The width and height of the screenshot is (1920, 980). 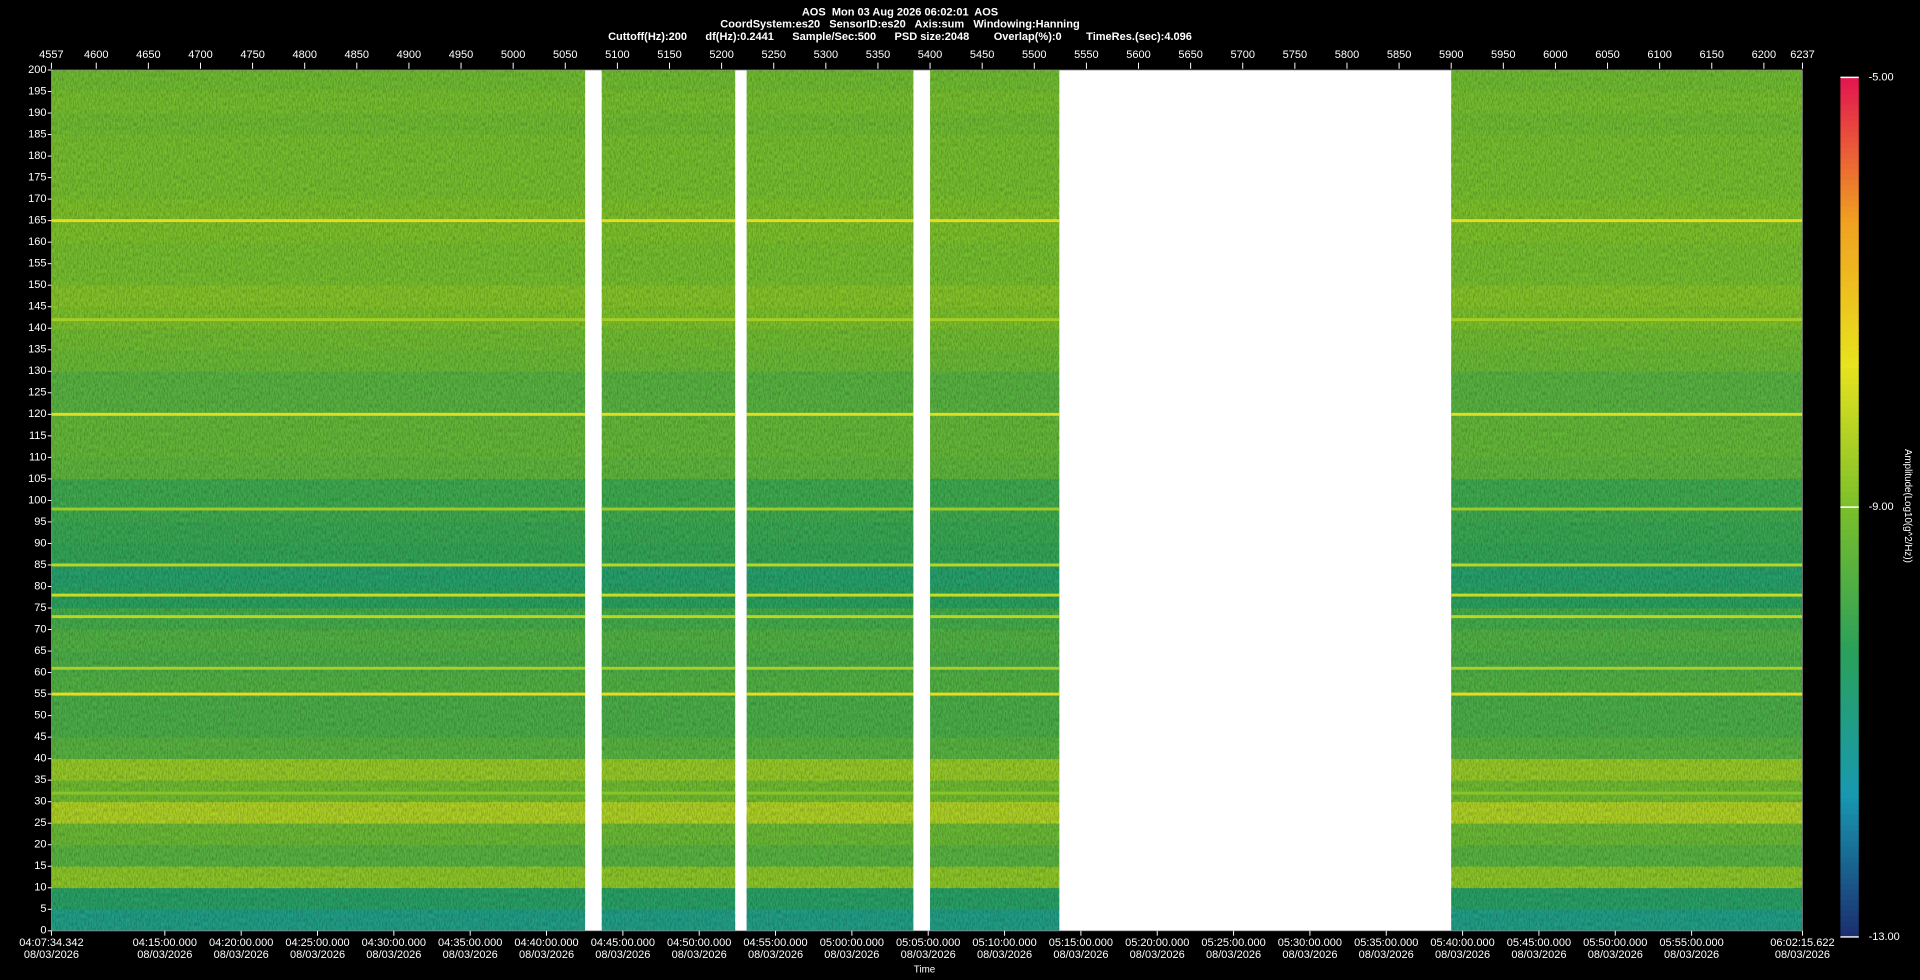 What do you see at coordinates (37, 242) in the screenshot?
I see `y-tick-label: 160` at bounding box center [37, 242].